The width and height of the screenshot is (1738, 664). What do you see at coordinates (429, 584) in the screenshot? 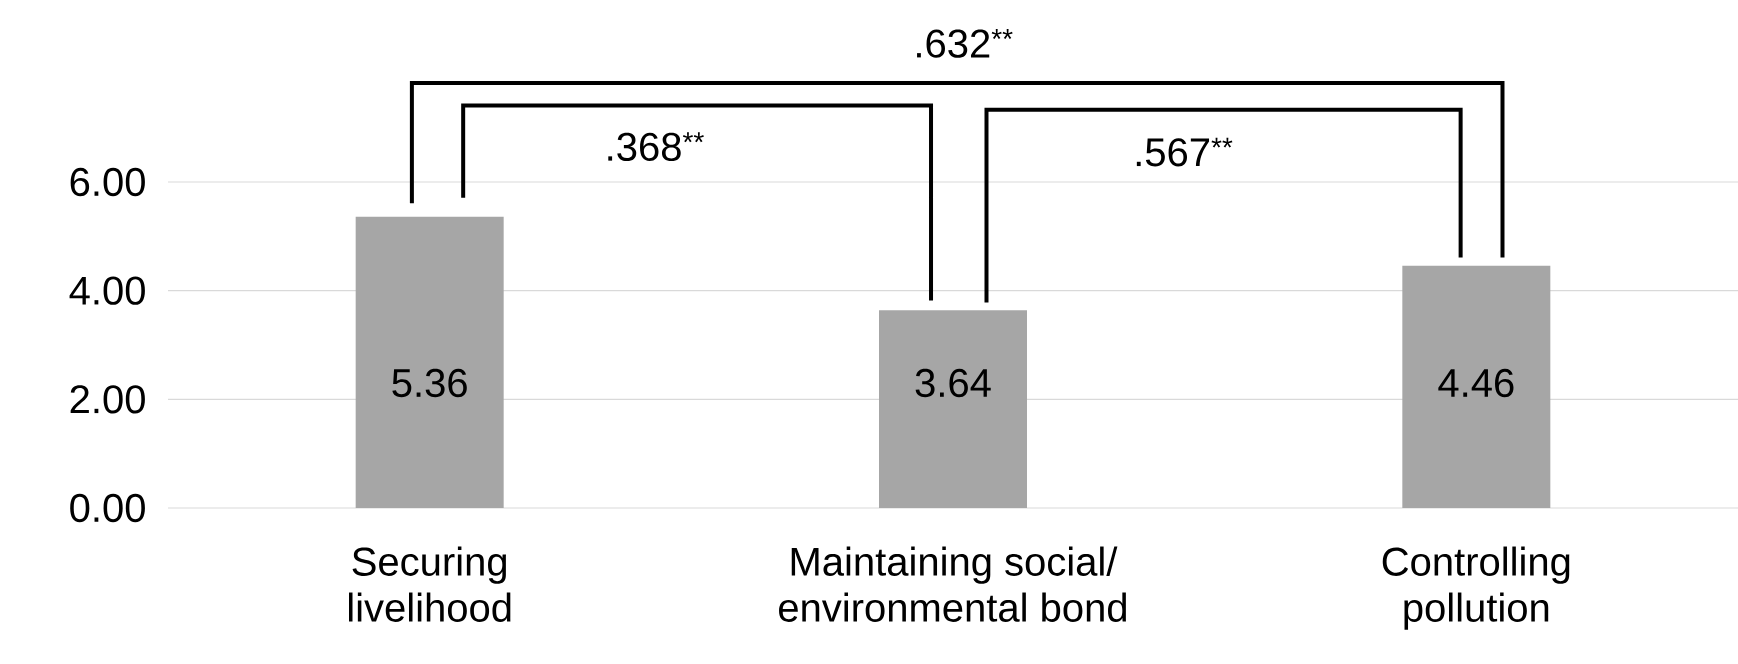
I see `x-tick-label: Securing livelihood` at bounding box center [429, 584].